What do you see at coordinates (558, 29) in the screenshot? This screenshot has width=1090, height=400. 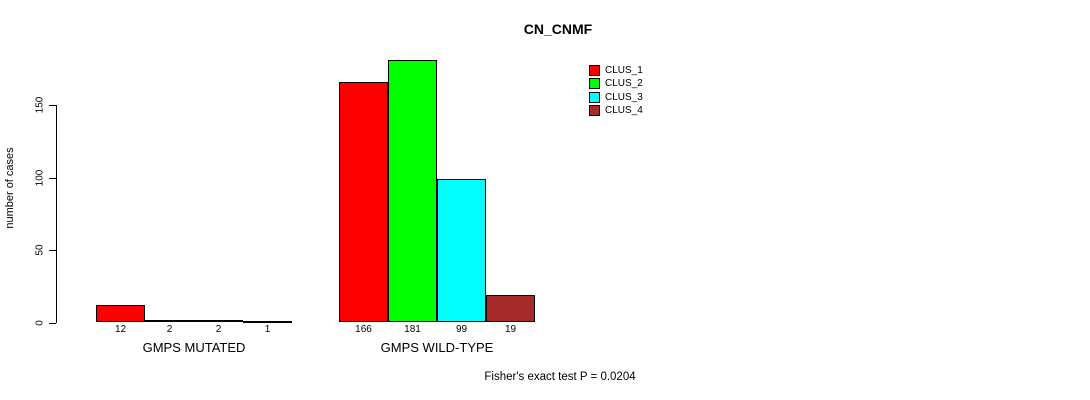 I see `chart-title: CN_CNMF` at bounding box center [558, 29].